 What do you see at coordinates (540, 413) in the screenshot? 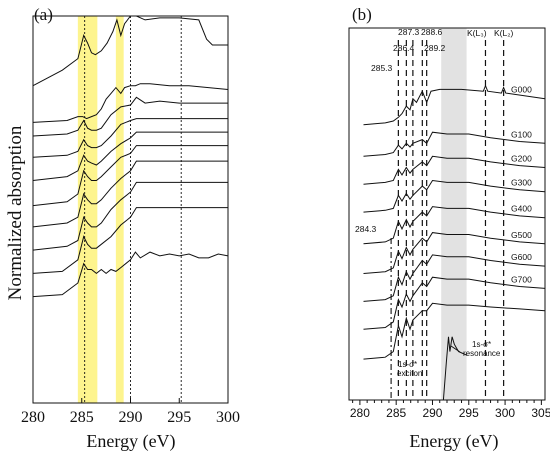
I see `x-tick-label: 305` at bounding box center [540, 413].